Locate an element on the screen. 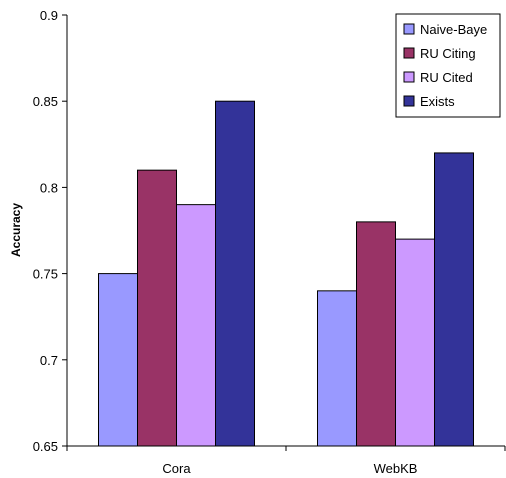  y-tick-label: 0.9 is located at coordinates (49, 15).